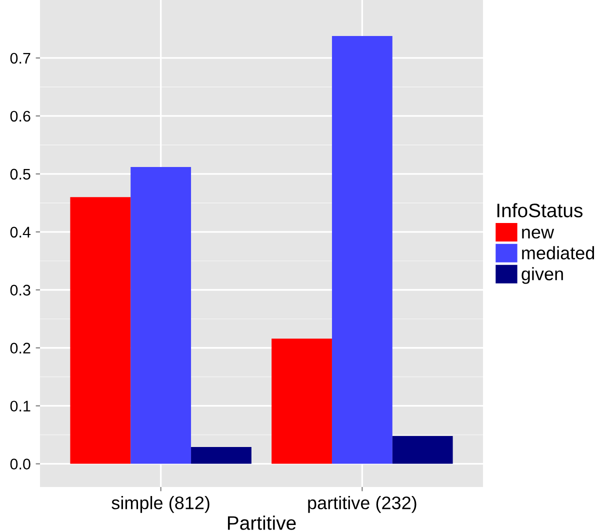  What do you see at coordinates (20, 116) in the screenshot?
I see `y-tick-label: 0.6` at bounding box center [20, 116].